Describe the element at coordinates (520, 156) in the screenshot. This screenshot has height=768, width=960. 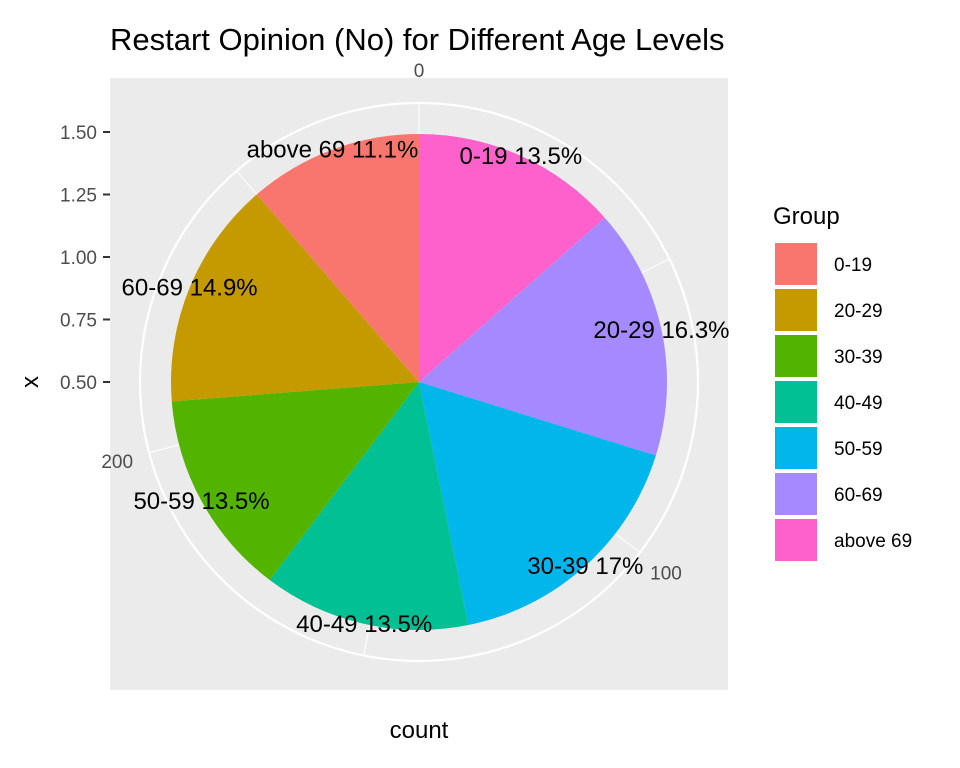
I see `slice-label: 0-19 13.5%` at that location.